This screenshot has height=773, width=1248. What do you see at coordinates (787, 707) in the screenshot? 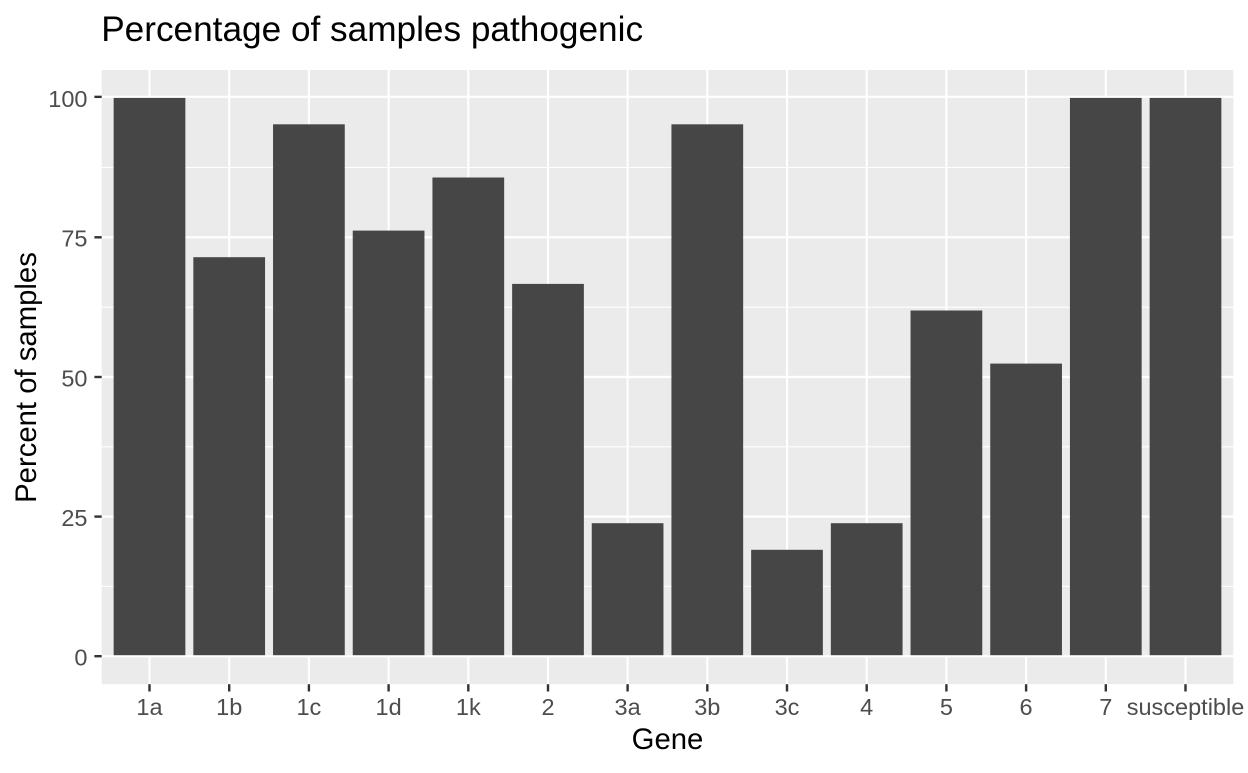
I see `svg-text: 3c` at bounding box center [787, 707].